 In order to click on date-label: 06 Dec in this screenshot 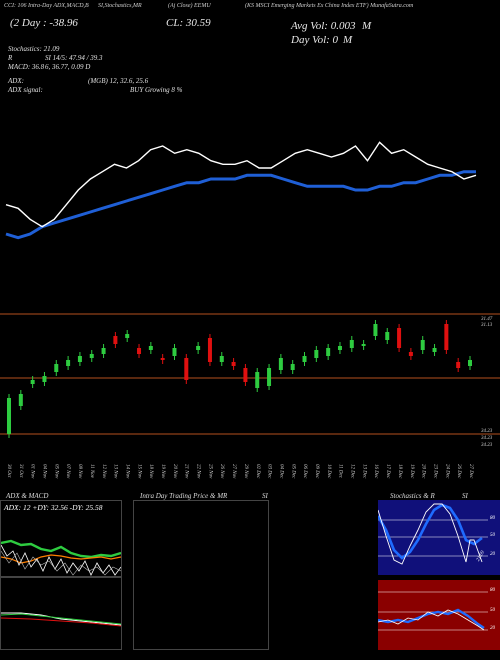, I will do `click(304, 471)`.